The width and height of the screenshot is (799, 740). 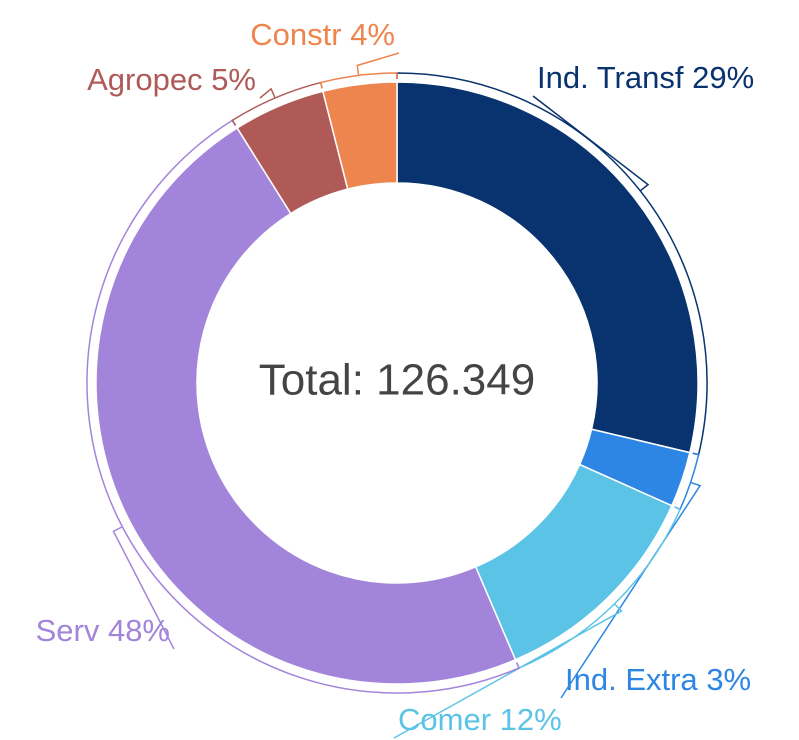 I want to click on segment-label: Serv 48%, so click(x=103, y=630).